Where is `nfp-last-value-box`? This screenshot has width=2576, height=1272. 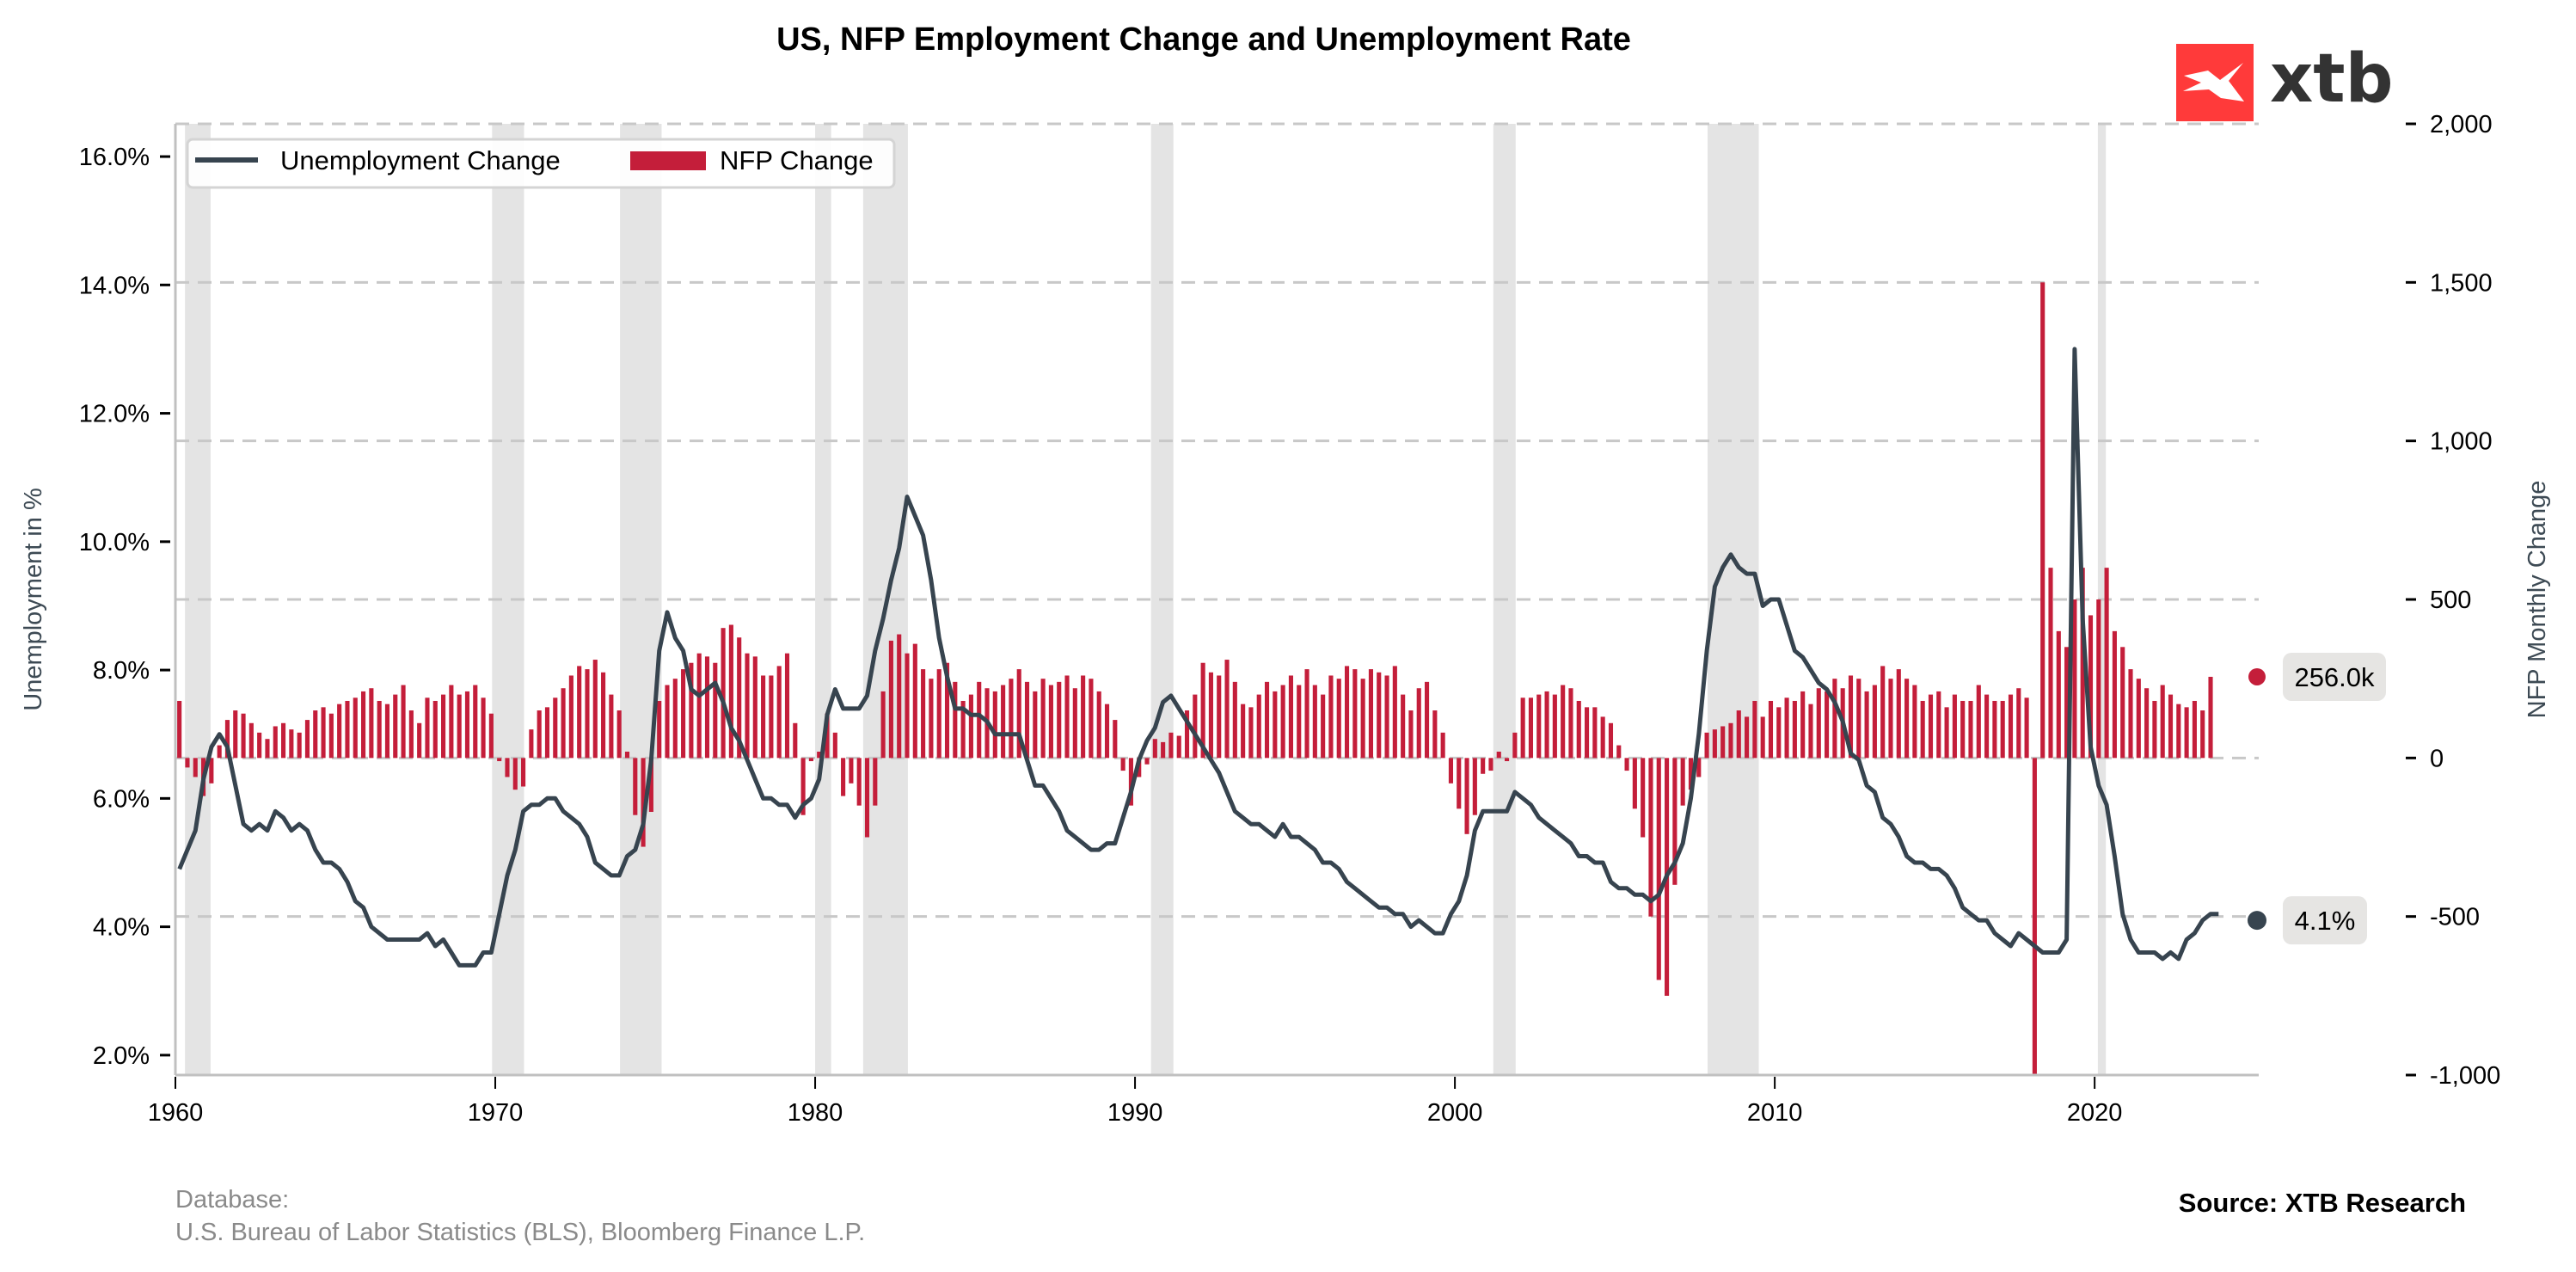 nfp-last-value-box is located at coordinates (2334, 676).